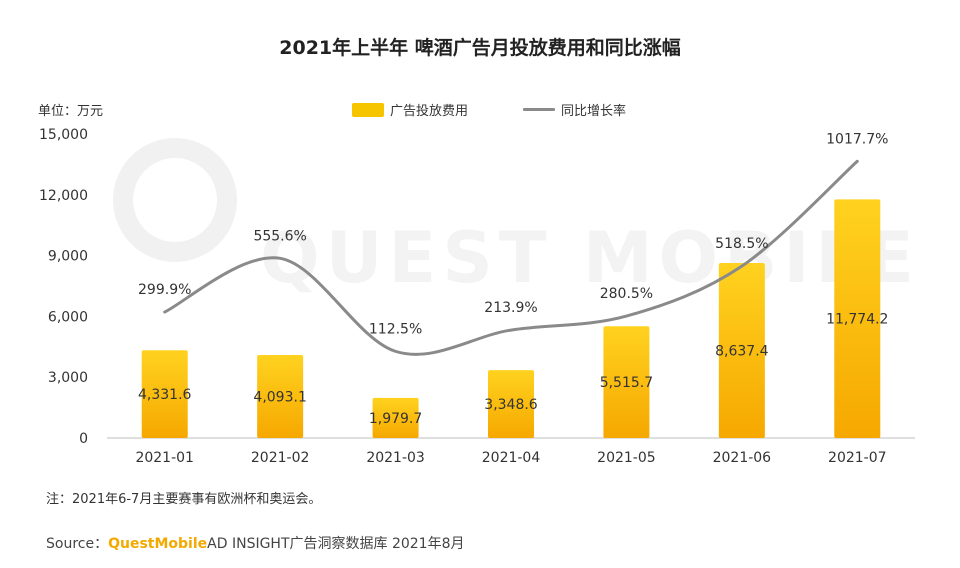 This screenshot has height=568, width=960. What do you see at coordinates (158, 544) in the screenshot?
I see `source-brand: QuestMobile` at bounding box center [158, 544].